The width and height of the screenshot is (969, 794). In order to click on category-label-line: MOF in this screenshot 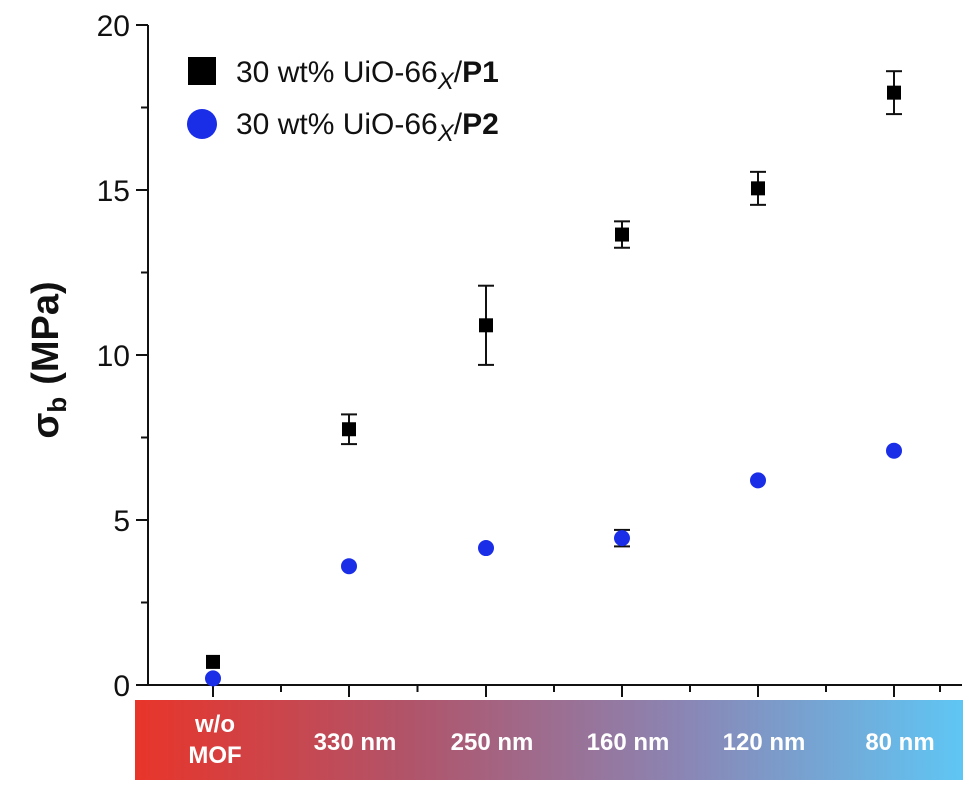, I will do `click(214, 755)`.